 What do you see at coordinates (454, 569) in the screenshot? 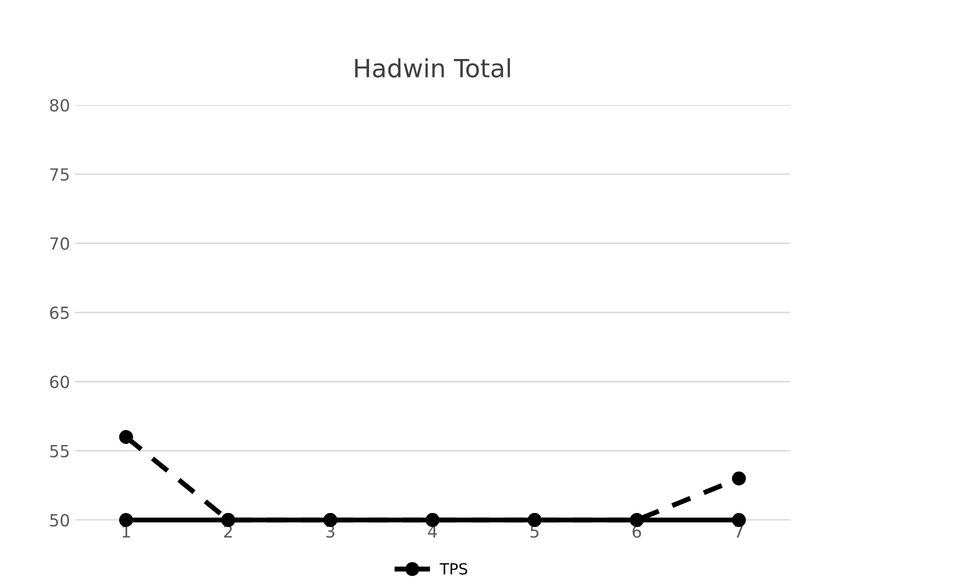
I see `legend-label: TPS` at bounding box center [454, 569].